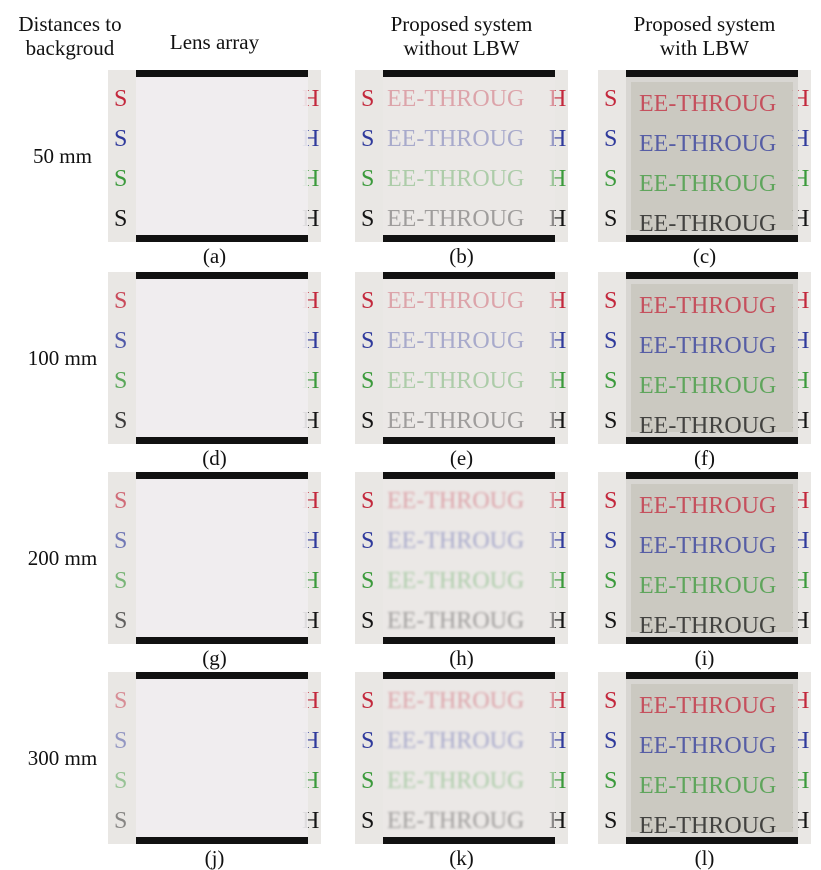  Describe the element at coordinates (214, 858) in the screenshot. I see `caption: (j)` at that location.